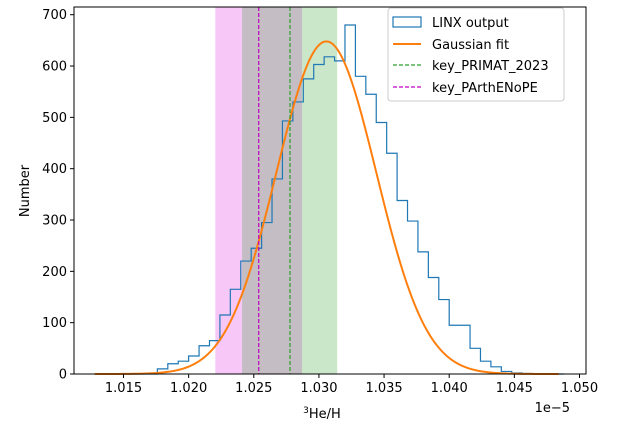 The width and height of the screenshot is (625, 426). I want to click on legend-swatch-linx-output, so click(407, 22).